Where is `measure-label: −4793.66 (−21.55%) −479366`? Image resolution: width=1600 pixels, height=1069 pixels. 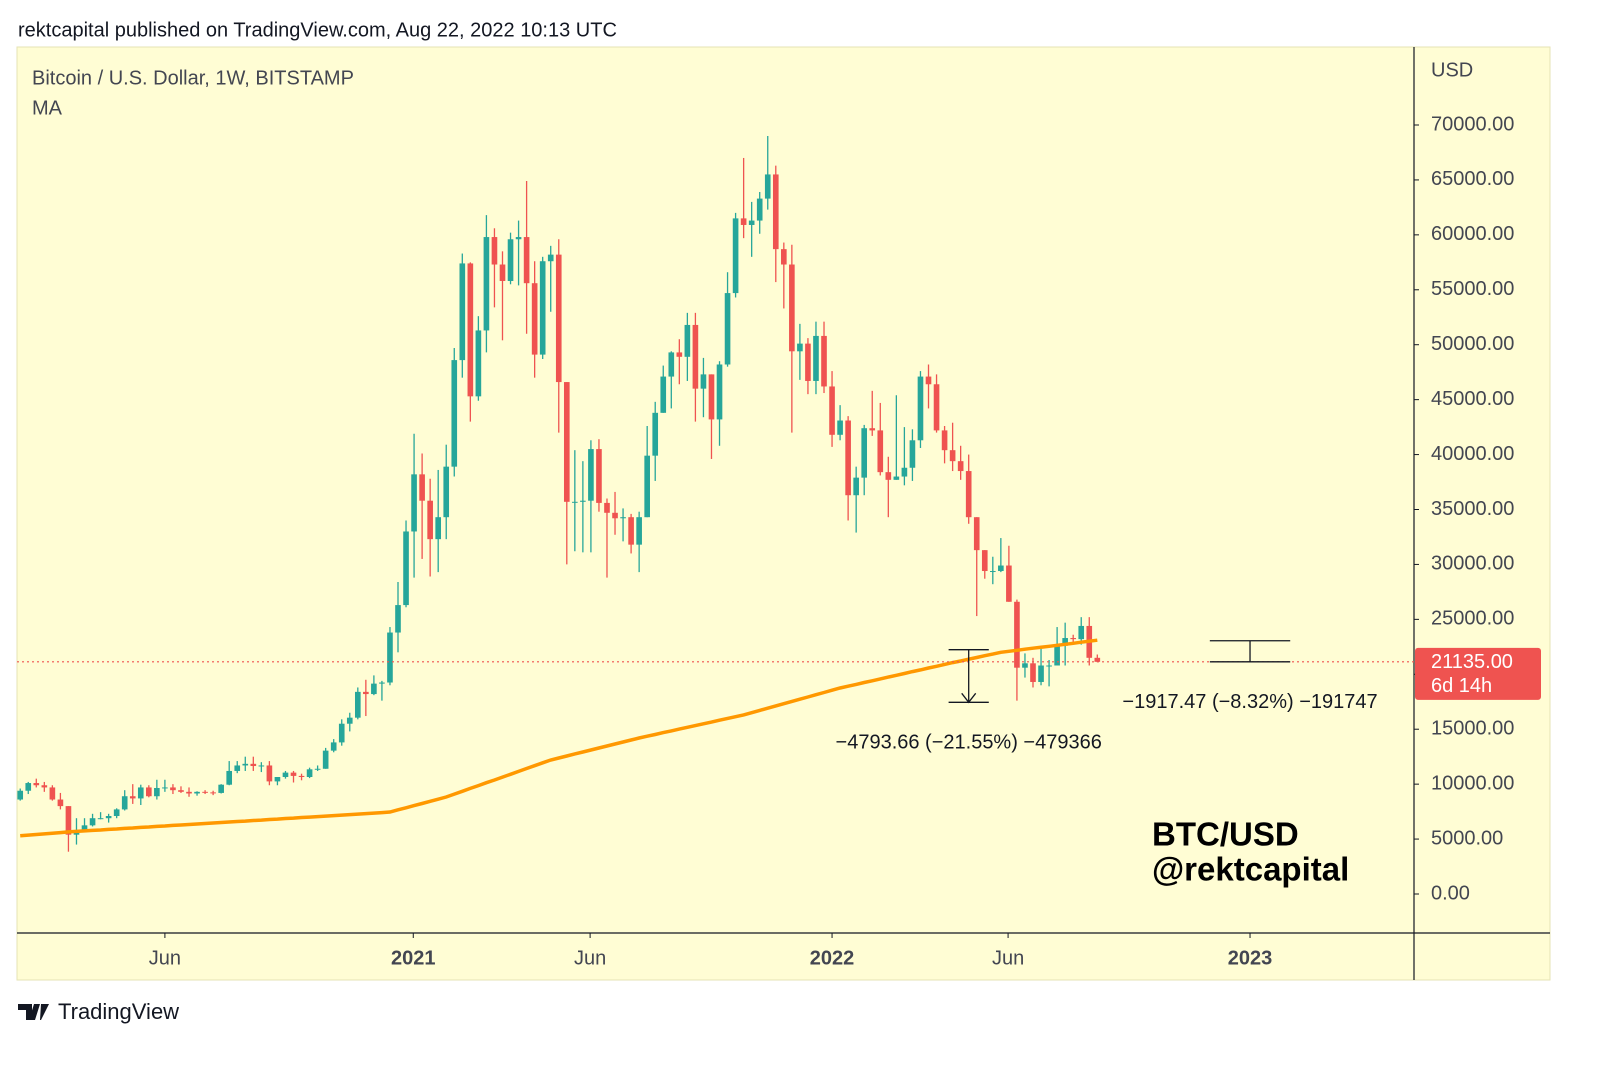
measure-label: −4793.66 (−21.55%) −479366 is located at coordinates (969, 743).